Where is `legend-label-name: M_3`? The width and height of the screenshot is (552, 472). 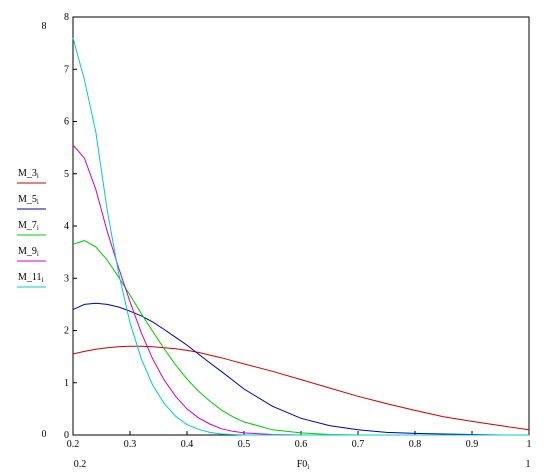
legend-label-name: M_3 is located at coordinates (27, 173).